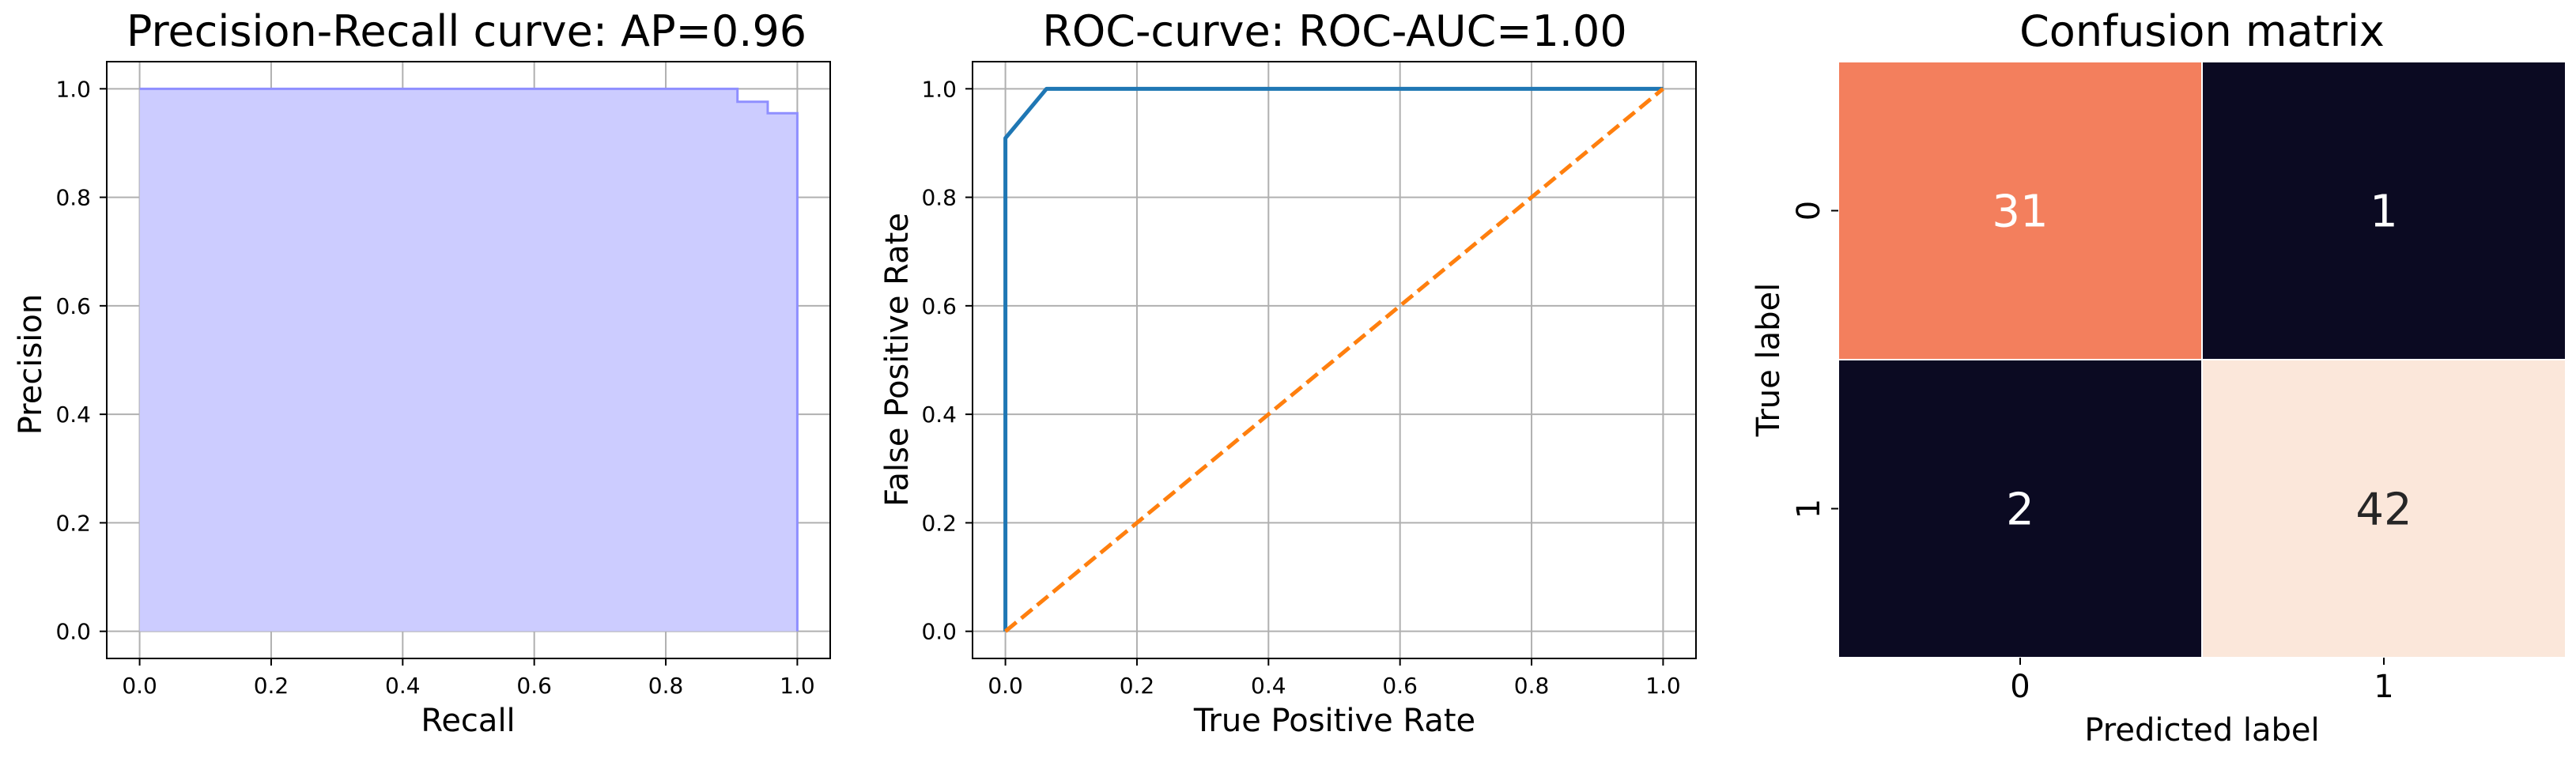 The height and width of the screenshot is (762, 2576). I want to click on roc-x-axis-label: True Positive Rate, so click(1334, 721).